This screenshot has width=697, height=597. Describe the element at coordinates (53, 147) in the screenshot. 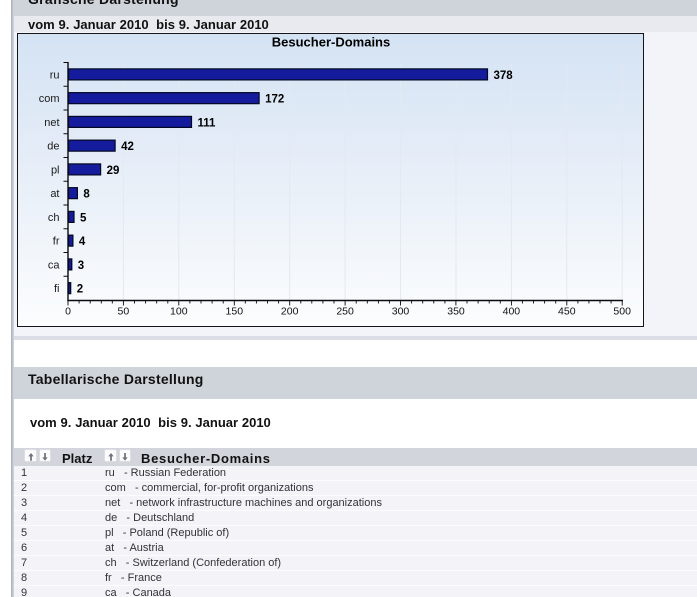

I see `svg-text: de` at that location.